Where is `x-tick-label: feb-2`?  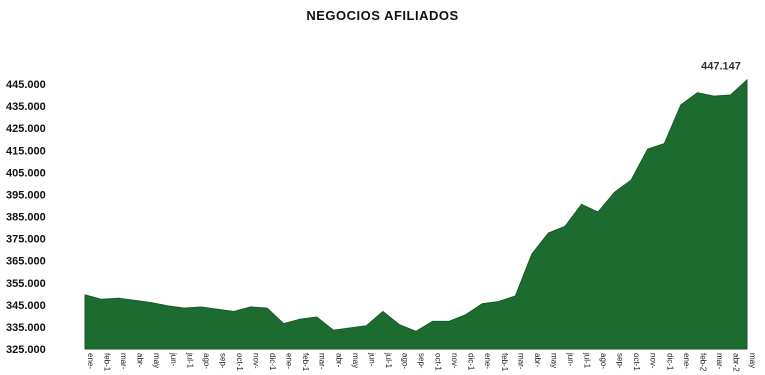
x-tick-label: feb-2 is located at coordinates (702, 362).